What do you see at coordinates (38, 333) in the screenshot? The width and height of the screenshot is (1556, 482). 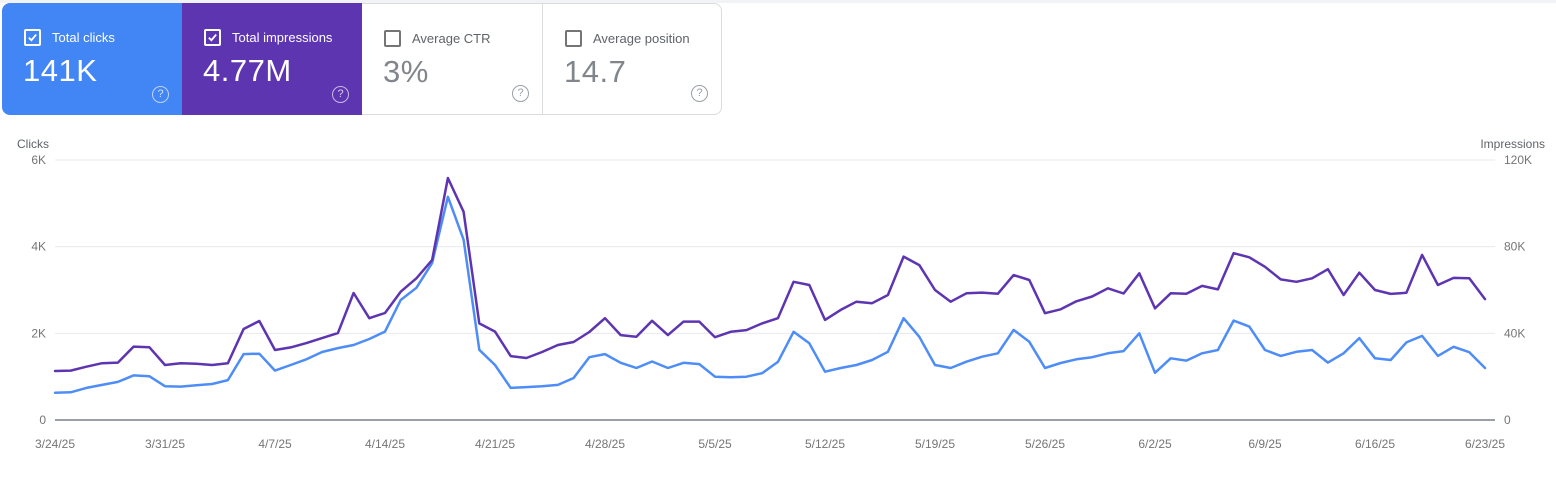 I see `svg-text: 2K` at bounding box center [38, 333].